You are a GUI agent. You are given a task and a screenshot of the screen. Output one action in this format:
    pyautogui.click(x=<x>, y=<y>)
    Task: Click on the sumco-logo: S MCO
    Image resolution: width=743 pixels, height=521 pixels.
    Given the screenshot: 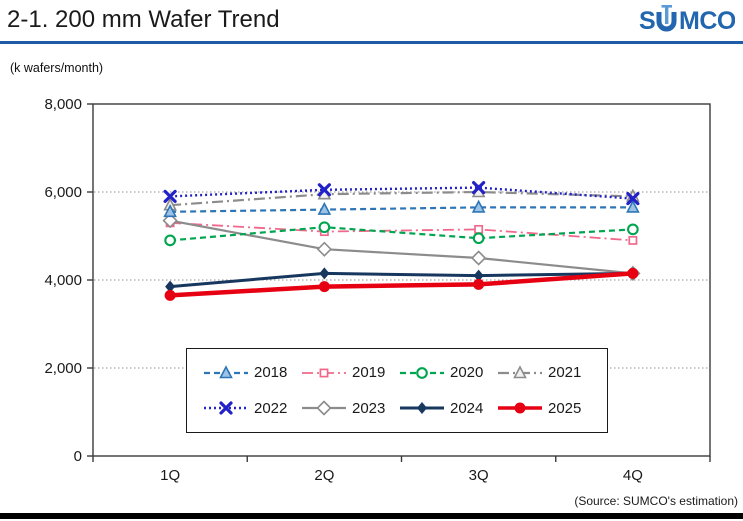 What is the action you would take?
    pyautogui.click(x=687, y=22)
    